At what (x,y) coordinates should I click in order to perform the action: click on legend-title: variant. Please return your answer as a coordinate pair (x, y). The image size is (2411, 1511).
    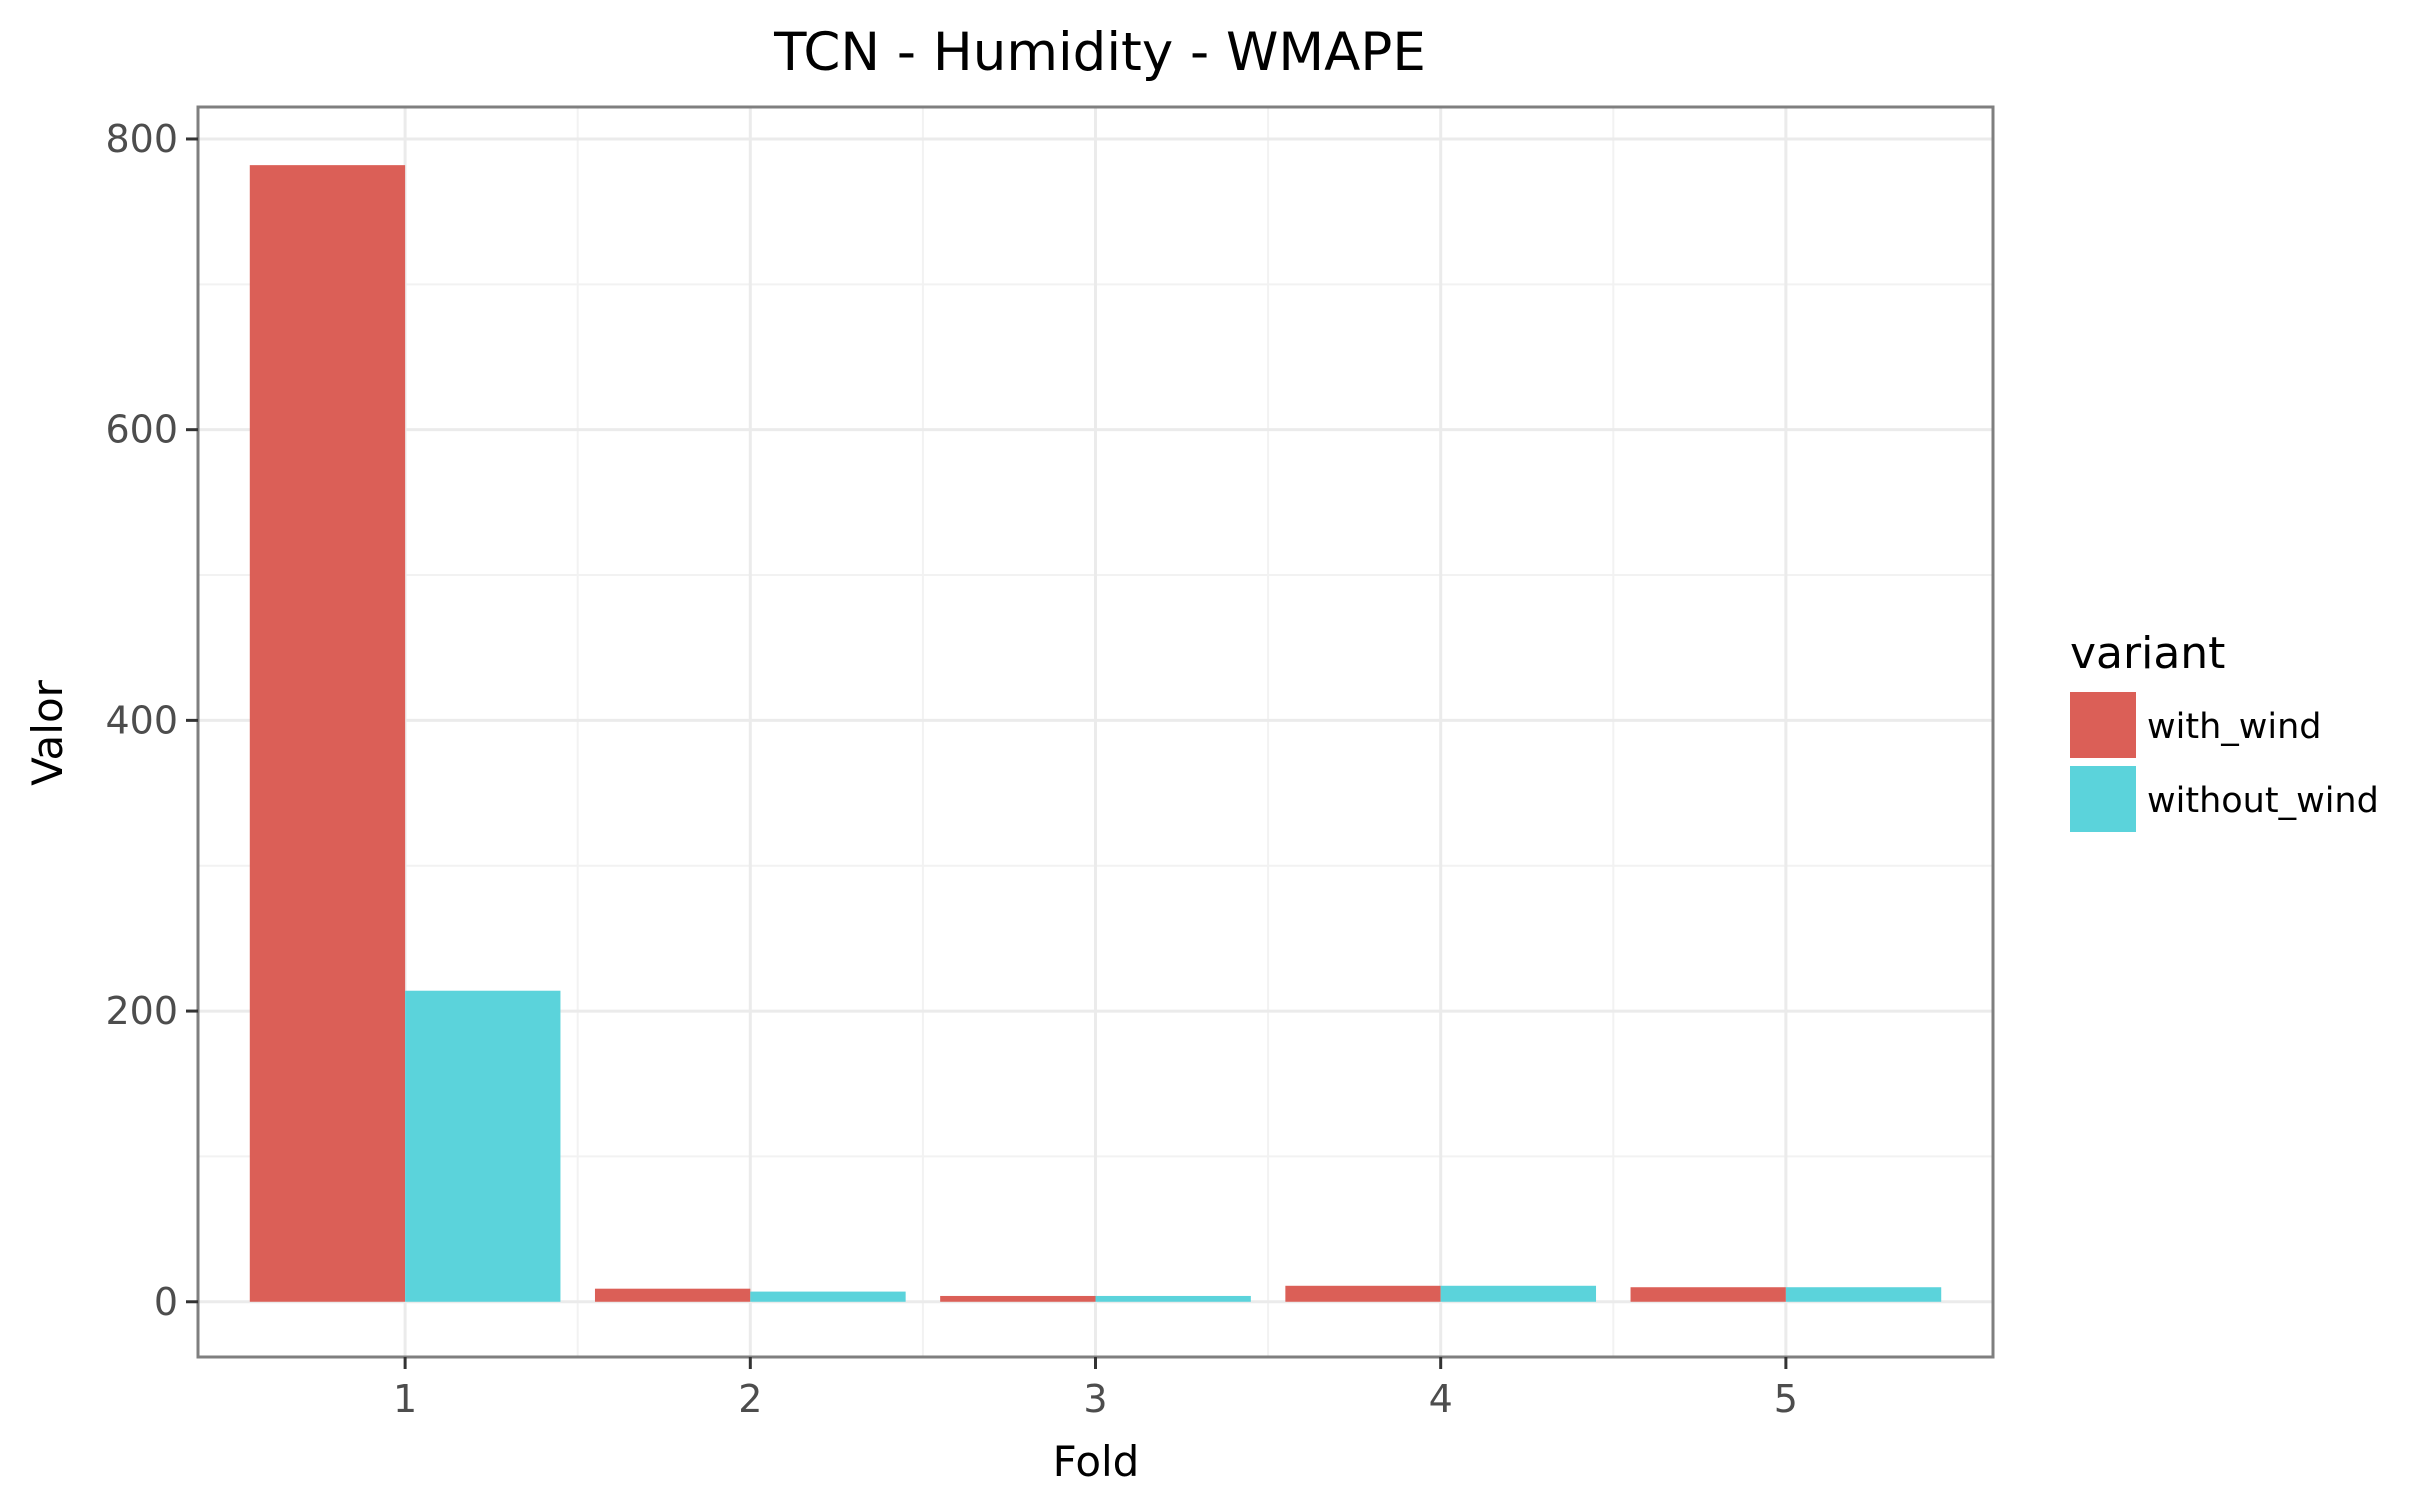
    Looking at the image, I should click on (2147, 653).